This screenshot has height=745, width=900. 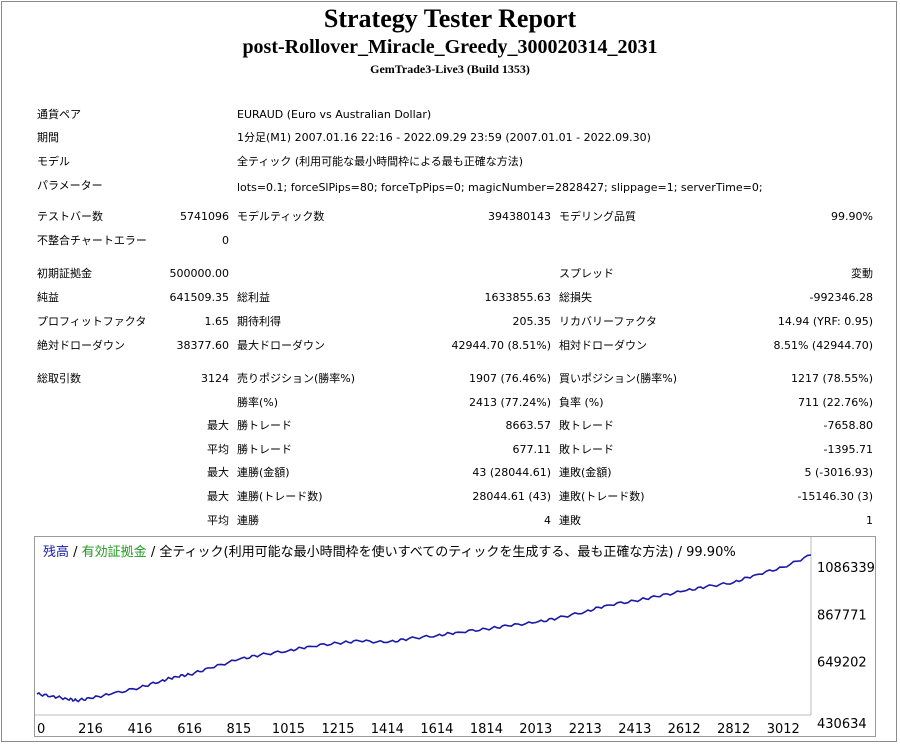 I want to click on expected-label: 期待利得, so click(x=259, y=321).